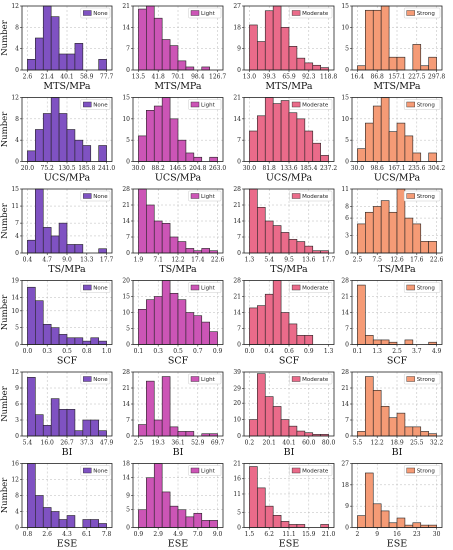 The width and height of the screenshot is (453, 550). Describe the element at coordinates (87, 351) in the screenshot. I see `x-tick-label: 0.8` at that location.